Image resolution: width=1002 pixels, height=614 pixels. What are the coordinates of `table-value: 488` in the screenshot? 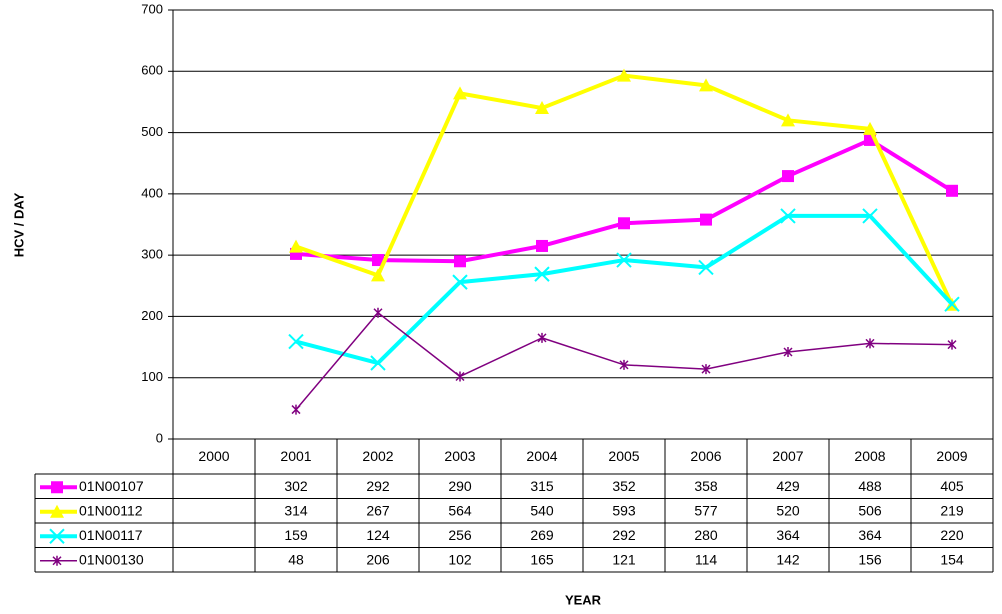 It's located at (870, 486).